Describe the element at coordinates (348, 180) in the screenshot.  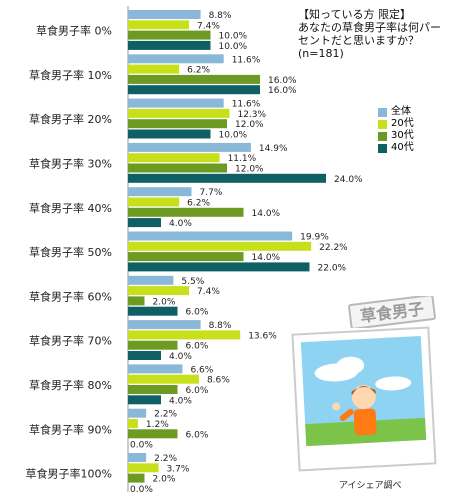
I see `value-label: 24.0%` at that location.